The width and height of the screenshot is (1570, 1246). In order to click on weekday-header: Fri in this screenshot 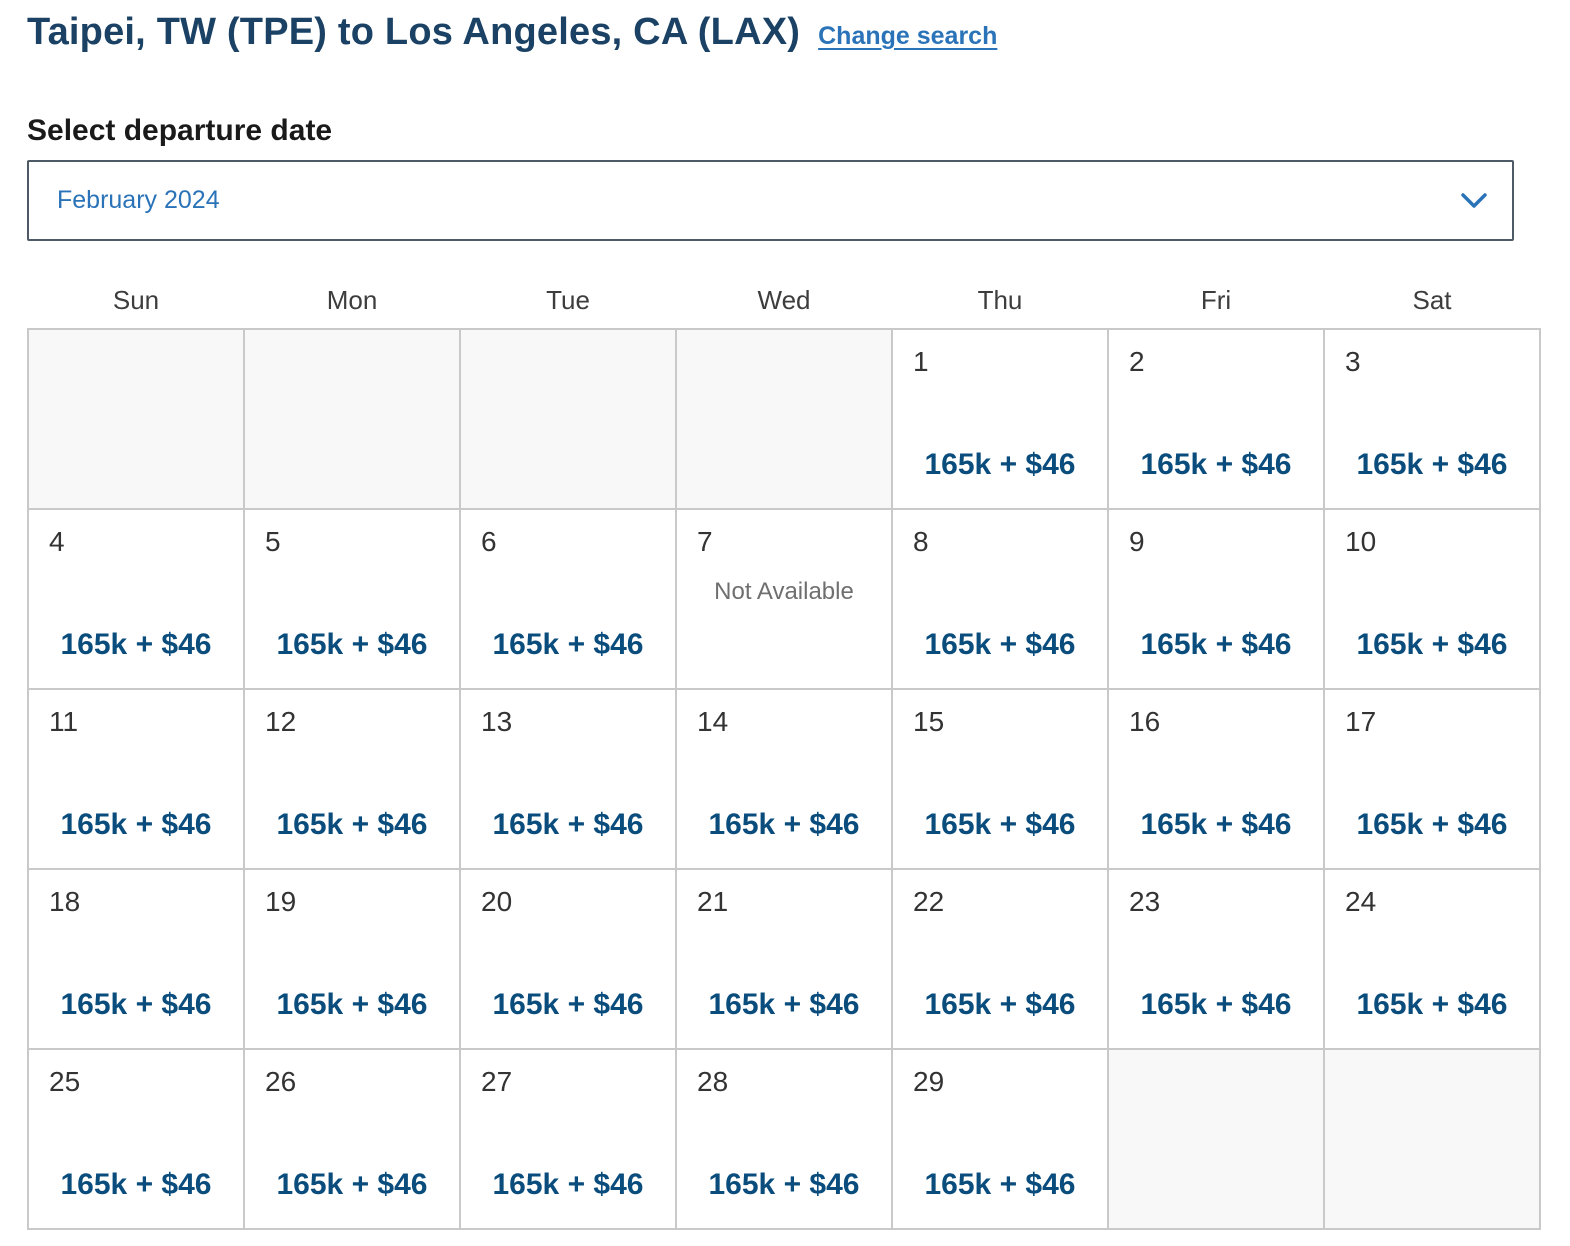, I will do `click(1216, 299)`.